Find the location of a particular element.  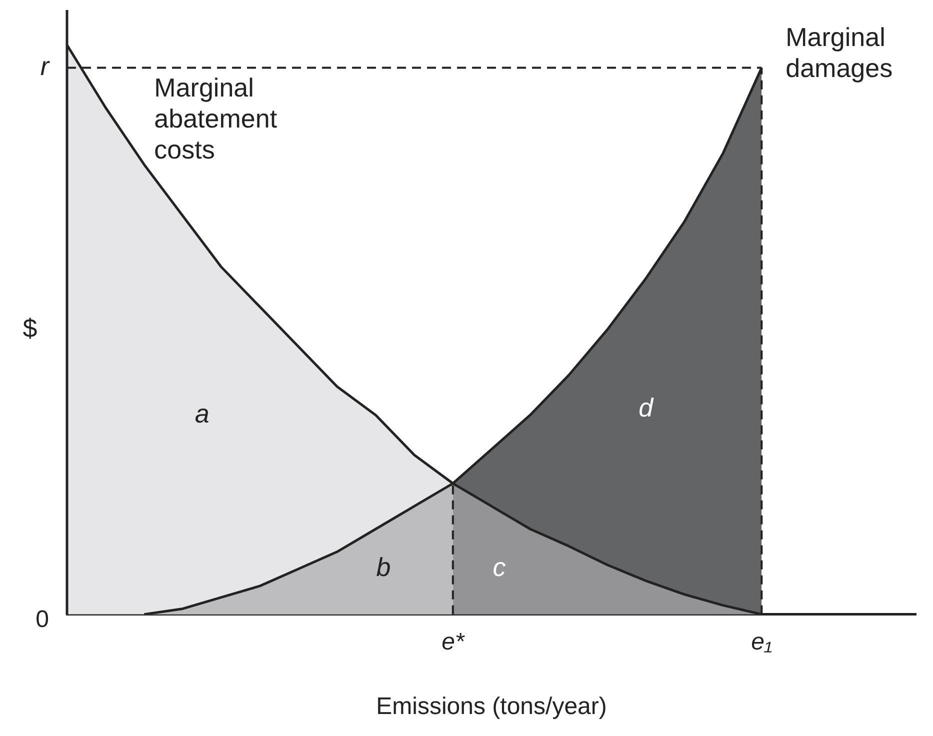

x-tick-label: e₁ is located at coordinates (761, 642).